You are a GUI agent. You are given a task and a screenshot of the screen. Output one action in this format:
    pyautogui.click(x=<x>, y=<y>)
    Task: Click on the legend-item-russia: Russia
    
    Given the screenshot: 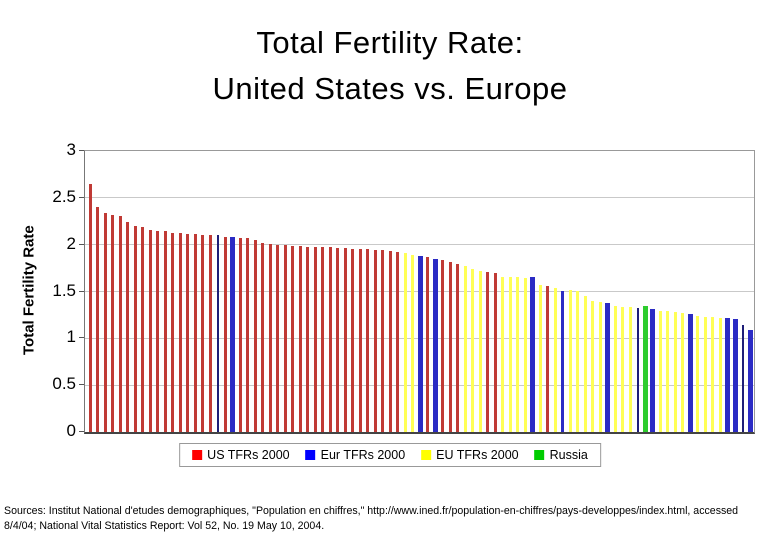 What is the action you would take?
    pyautogui.click(x=561, y=455)
    